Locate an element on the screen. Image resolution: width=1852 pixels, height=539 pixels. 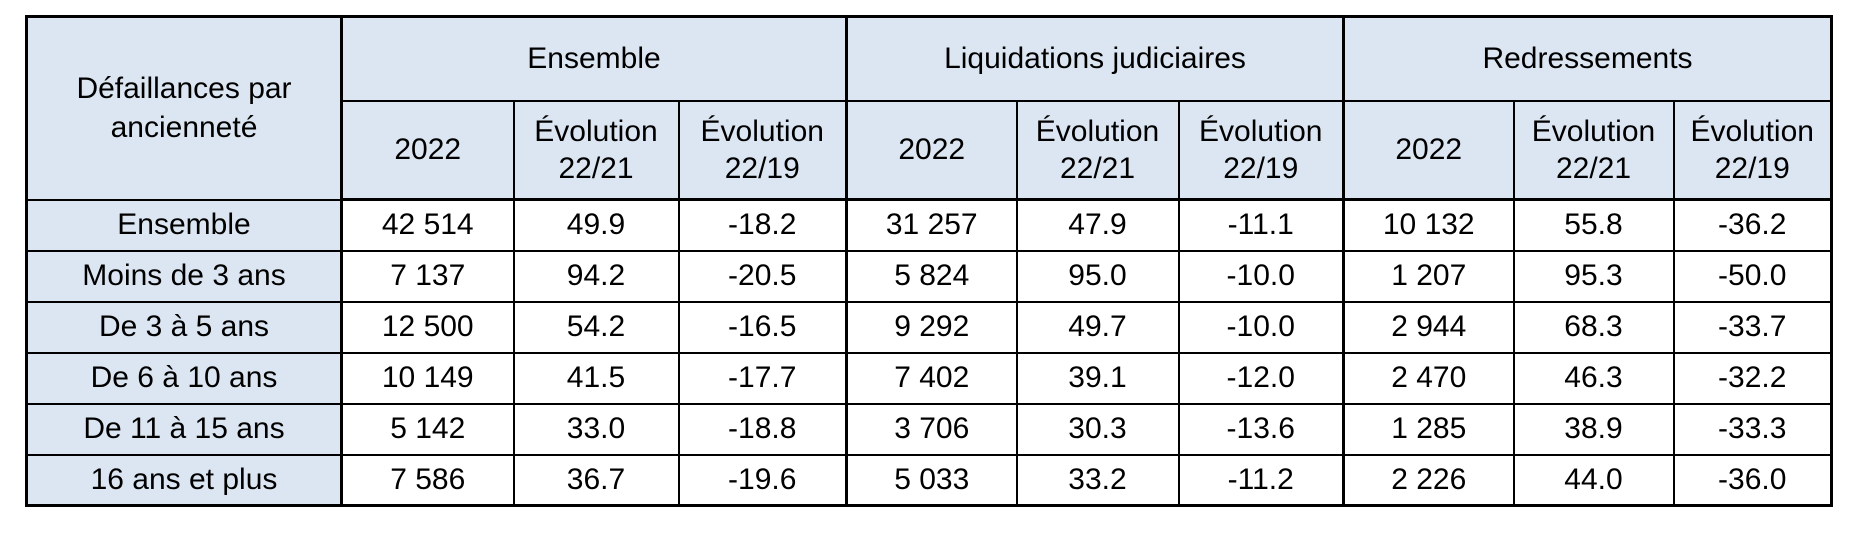
table-cell: -33.3 is located at coordinates (1752, 429).